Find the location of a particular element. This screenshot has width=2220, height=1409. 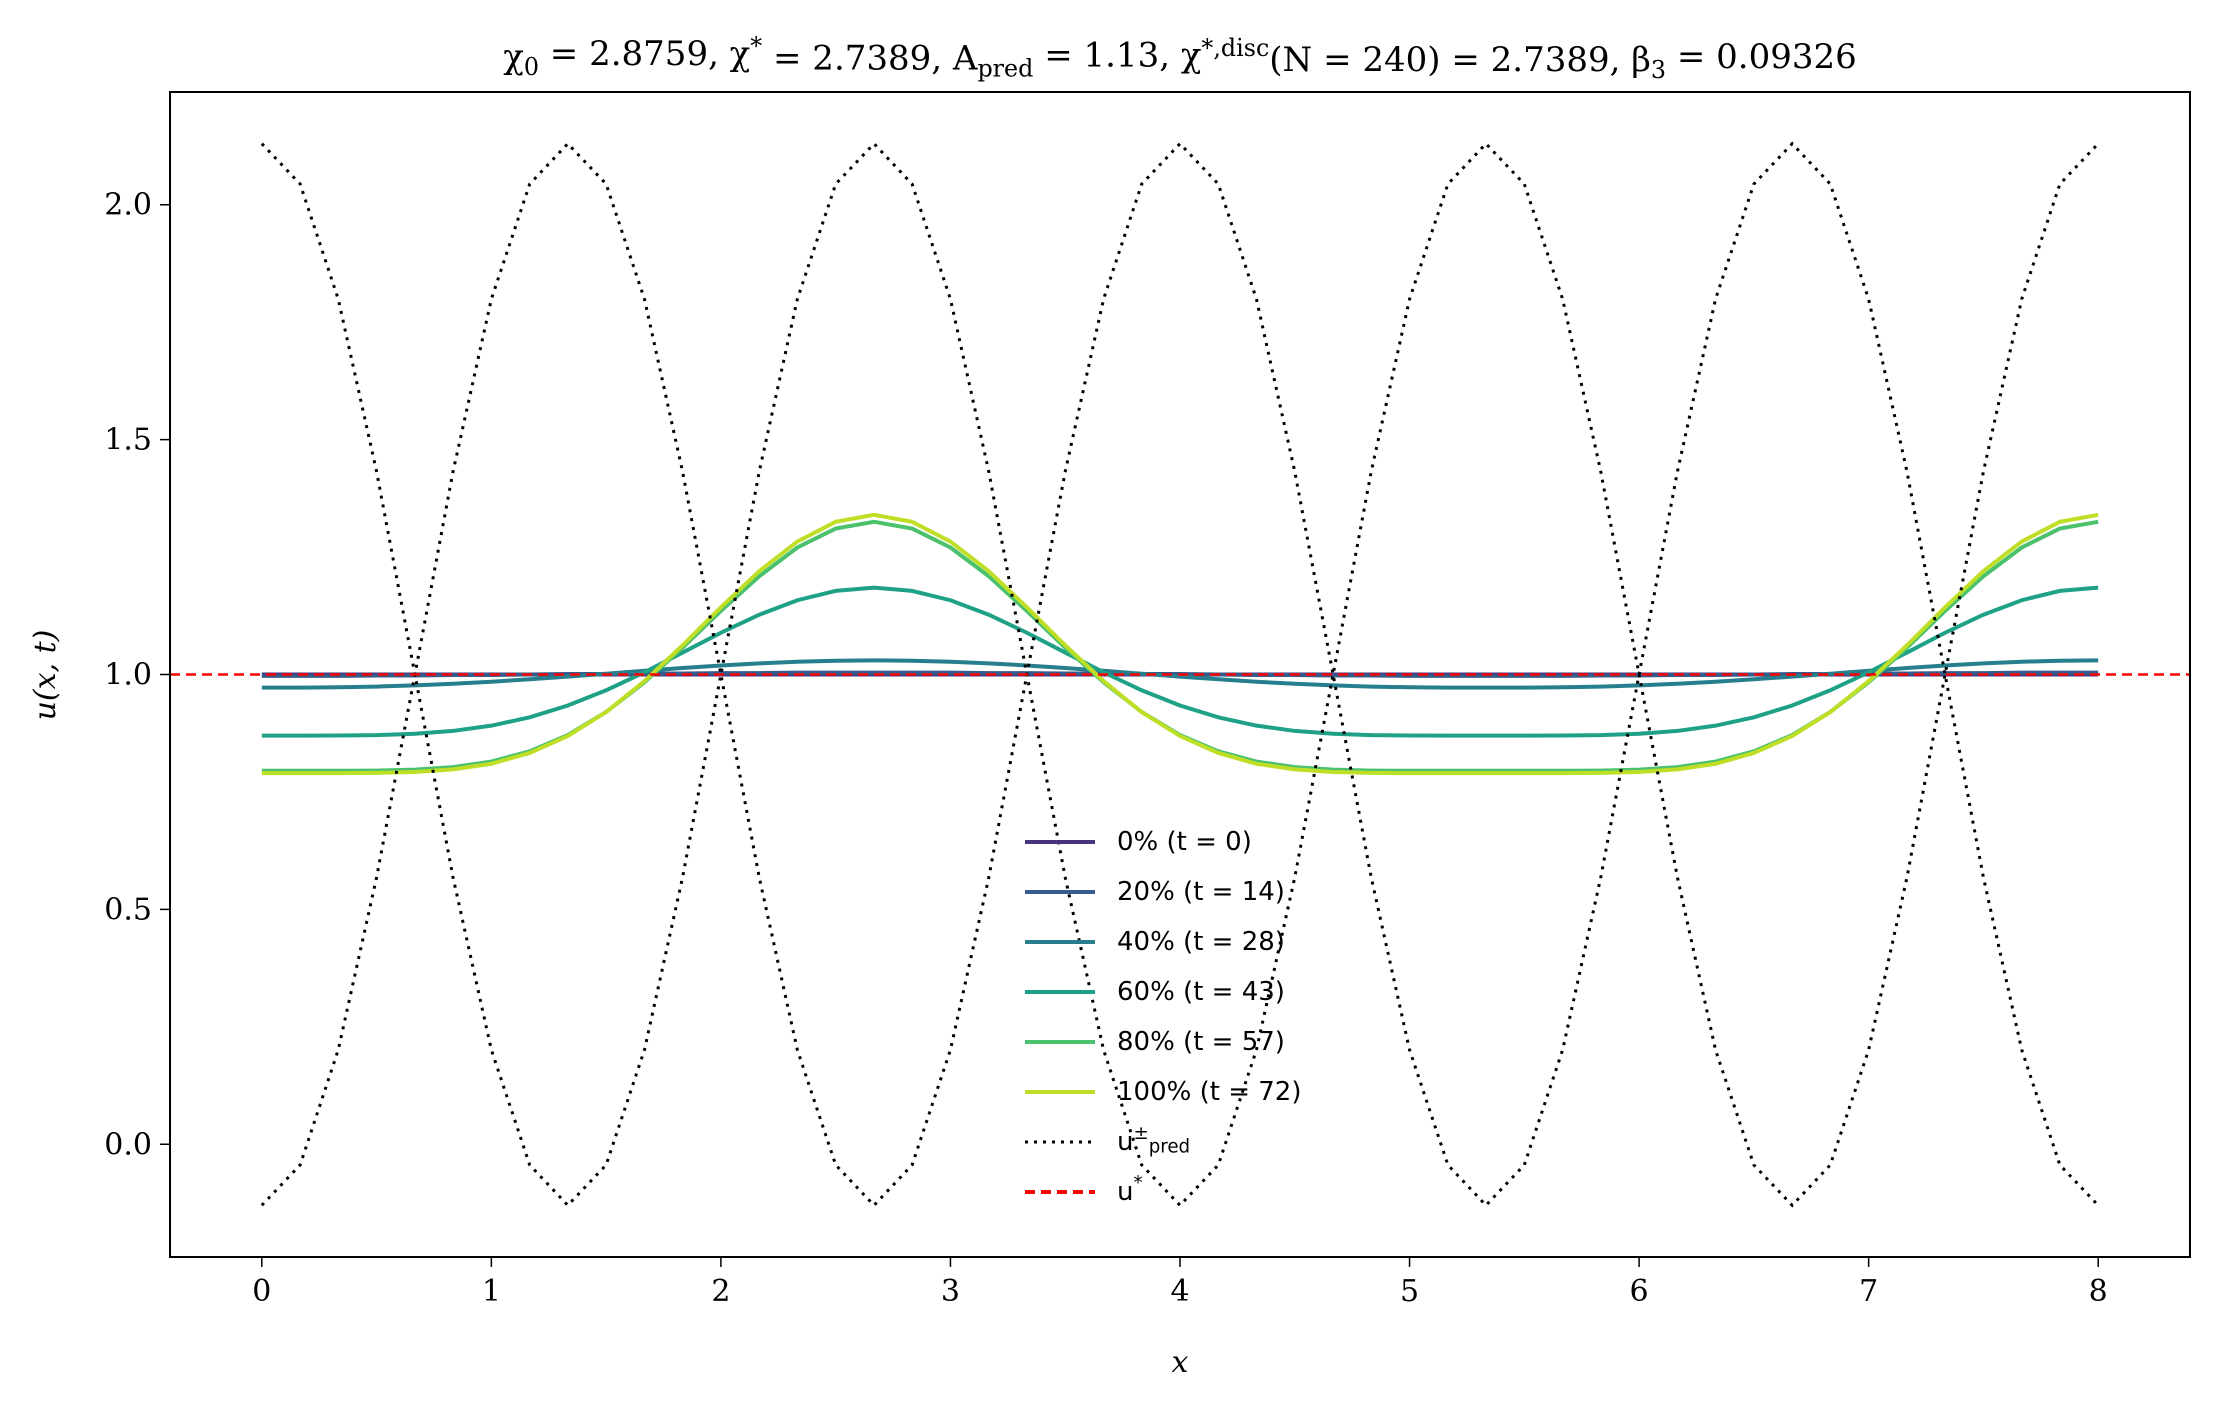

y-axis-label: u(x, t) is located at coordinates (45, 675).